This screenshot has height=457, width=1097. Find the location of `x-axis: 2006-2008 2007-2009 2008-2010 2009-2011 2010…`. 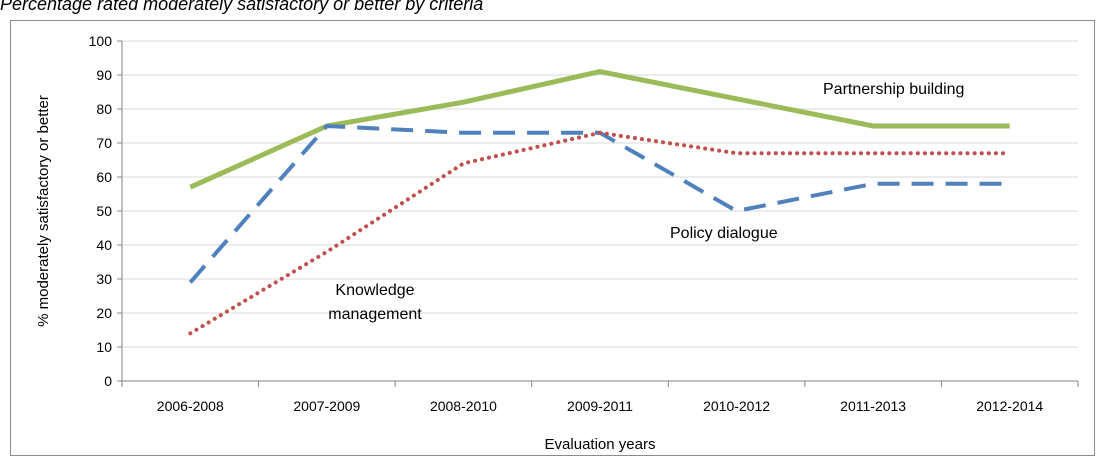

x-axis: 2006-2008 2007-2009 2008-2010 2009-2011 2010… is located at coordinates (600, 397).